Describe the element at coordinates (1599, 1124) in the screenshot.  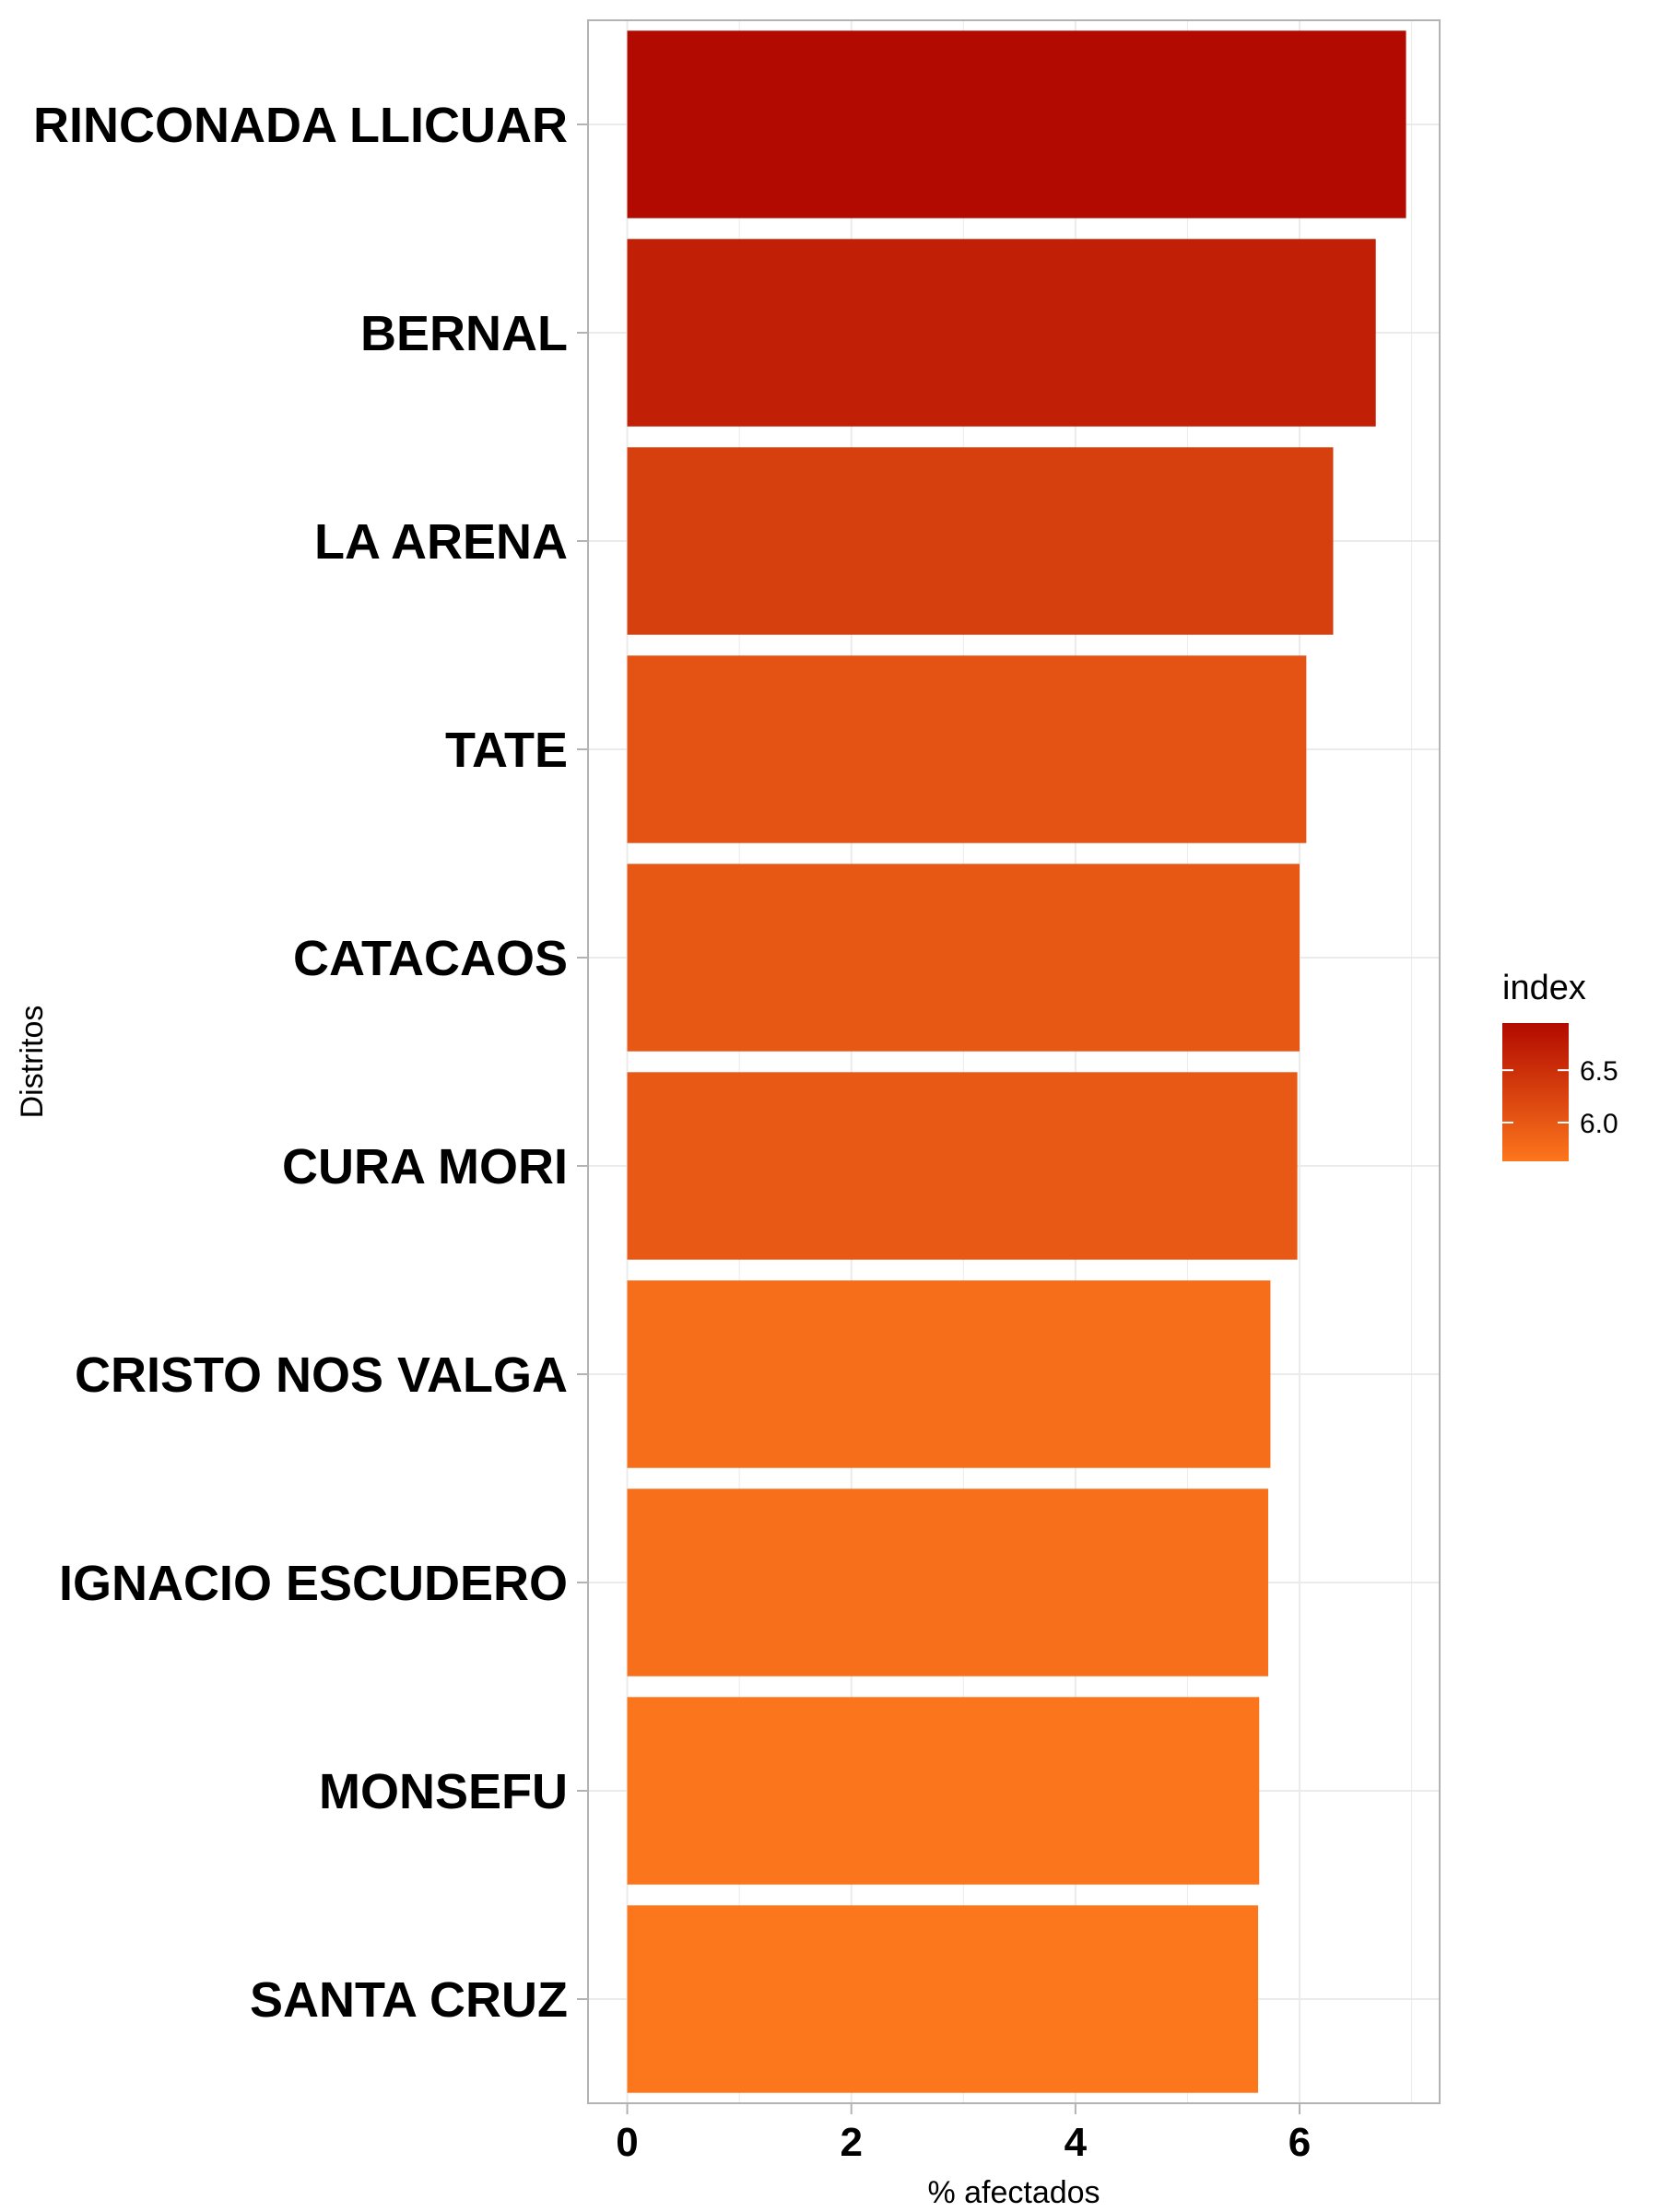
I see `legend-tick-label: 6.0` at that location.